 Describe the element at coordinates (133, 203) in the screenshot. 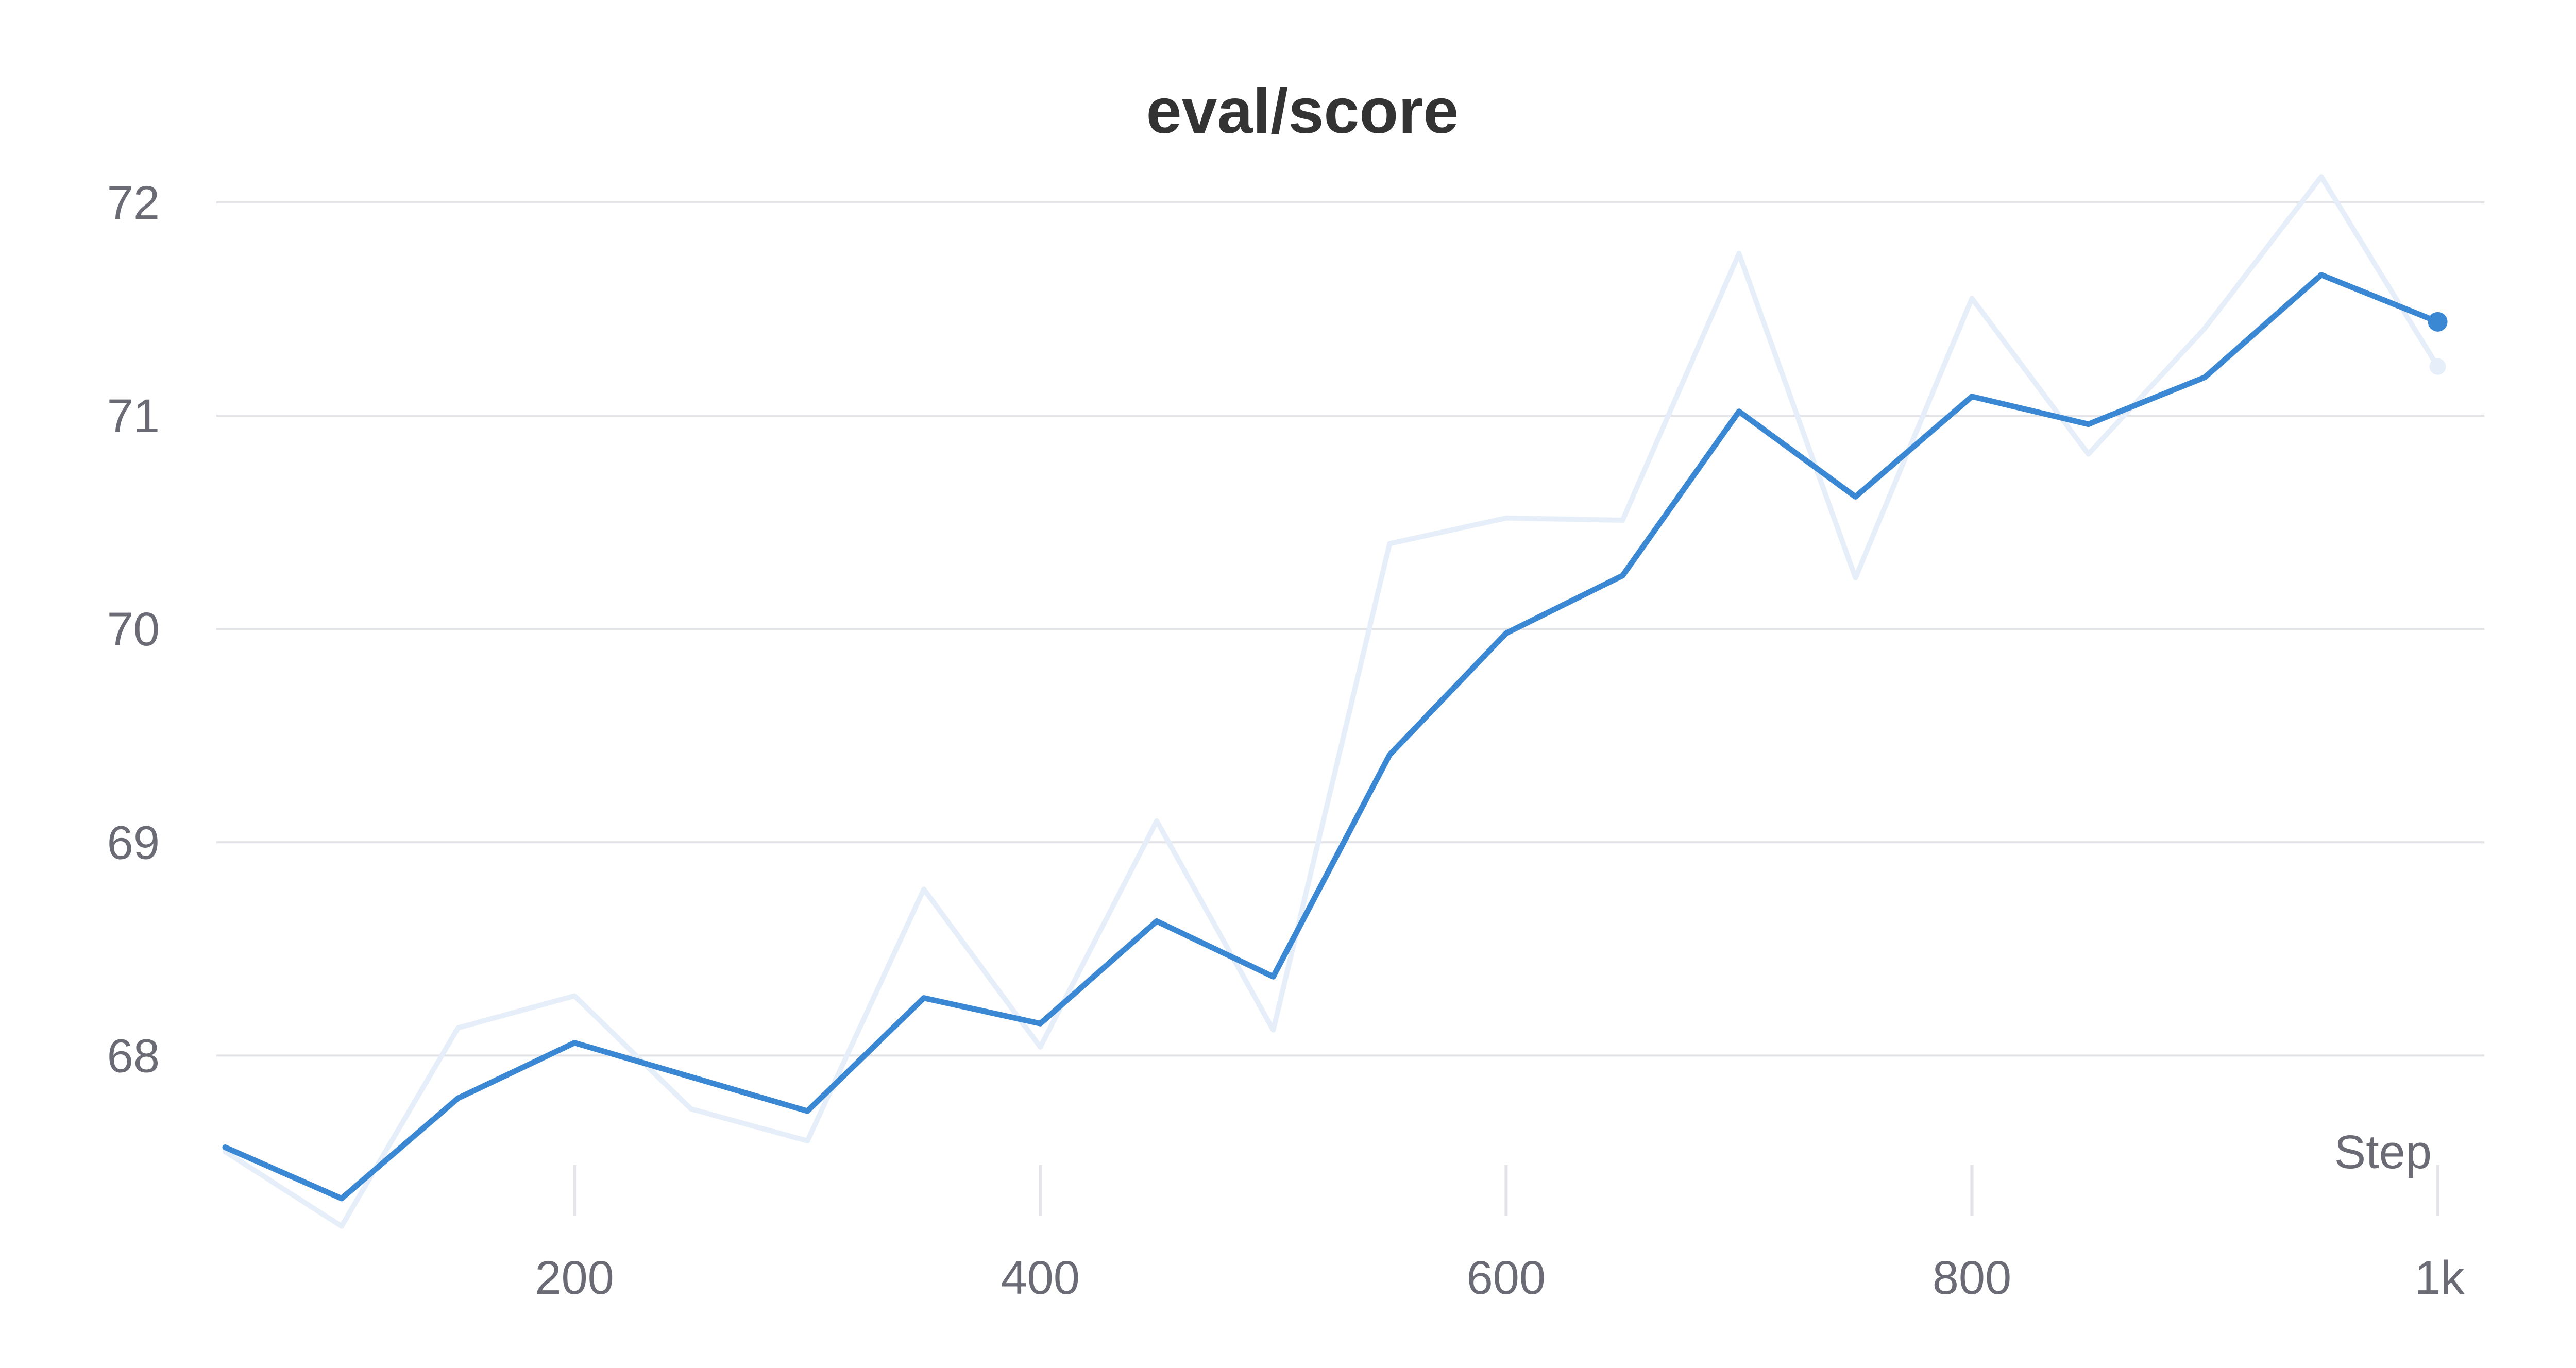

I see `y-tick-label: 72` at that location.